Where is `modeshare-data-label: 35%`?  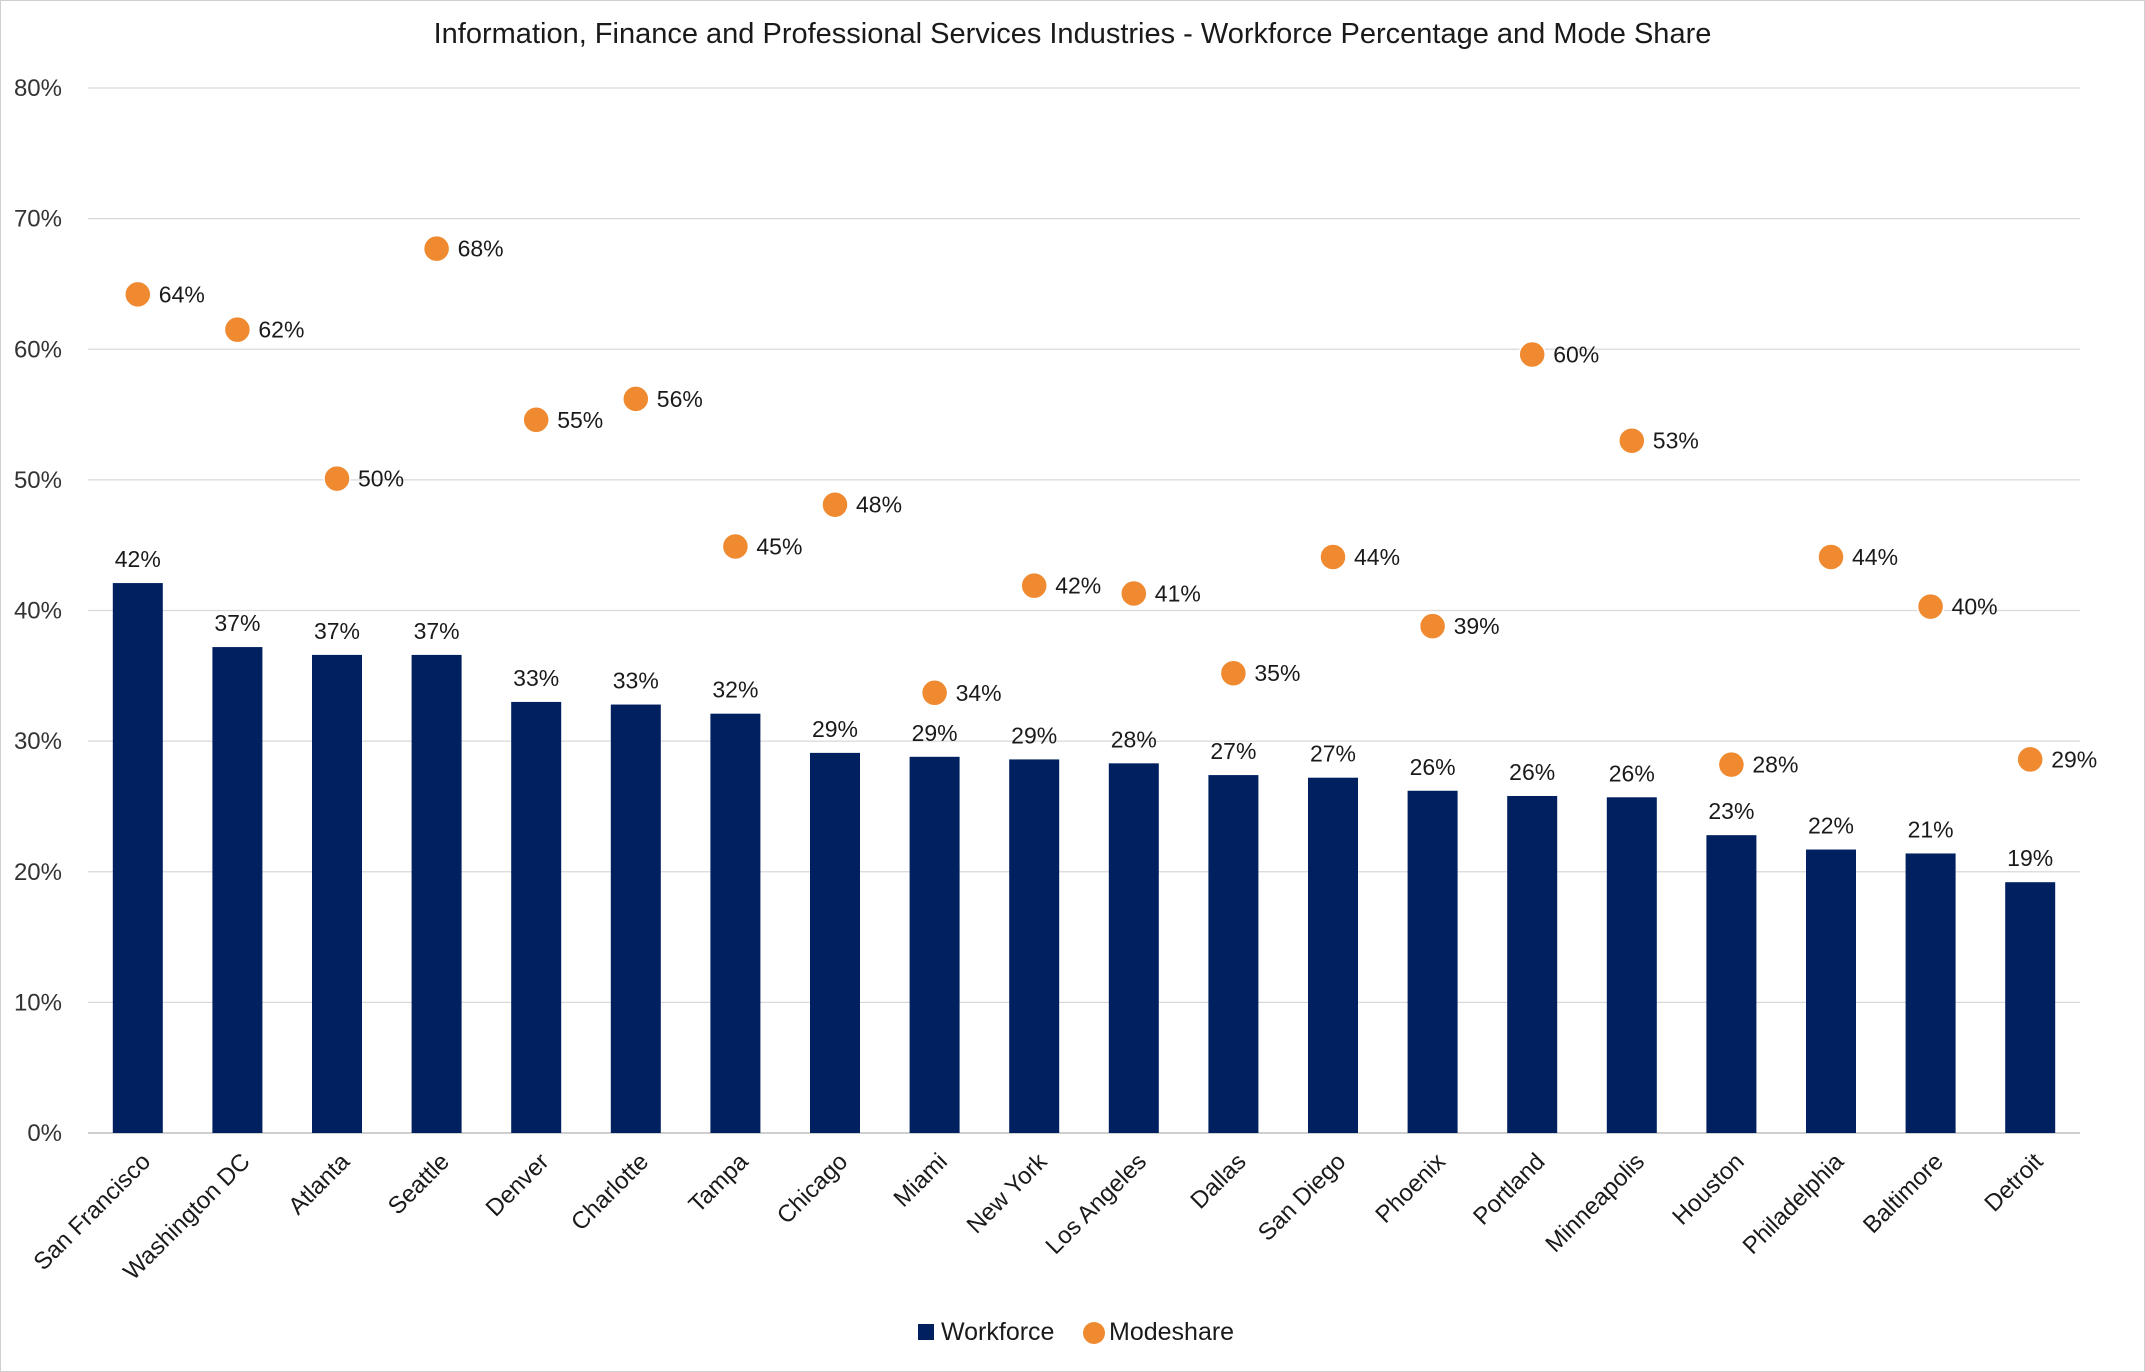
modeshare-data-label: 35% is located at coordinates (1277, 673).